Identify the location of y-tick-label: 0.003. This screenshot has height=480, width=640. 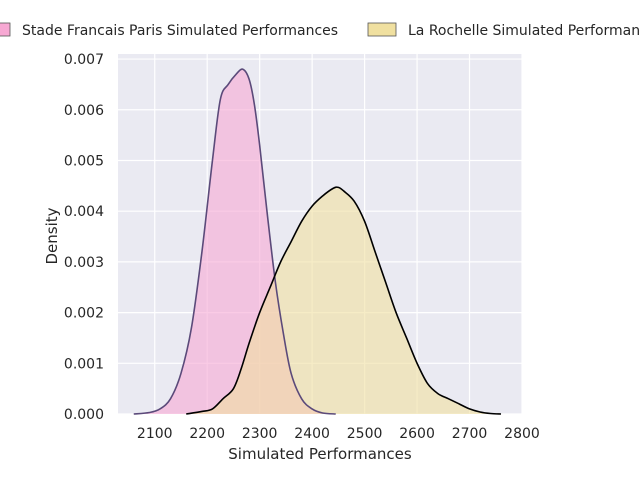
(84, 263).